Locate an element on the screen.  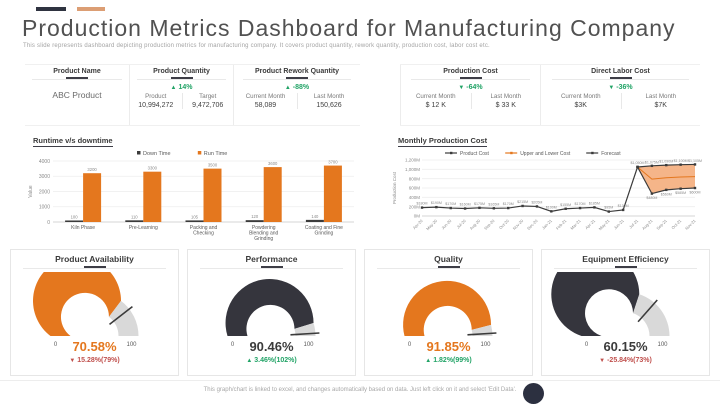
svg-text: 2000 is located at coordinates (44, 192).